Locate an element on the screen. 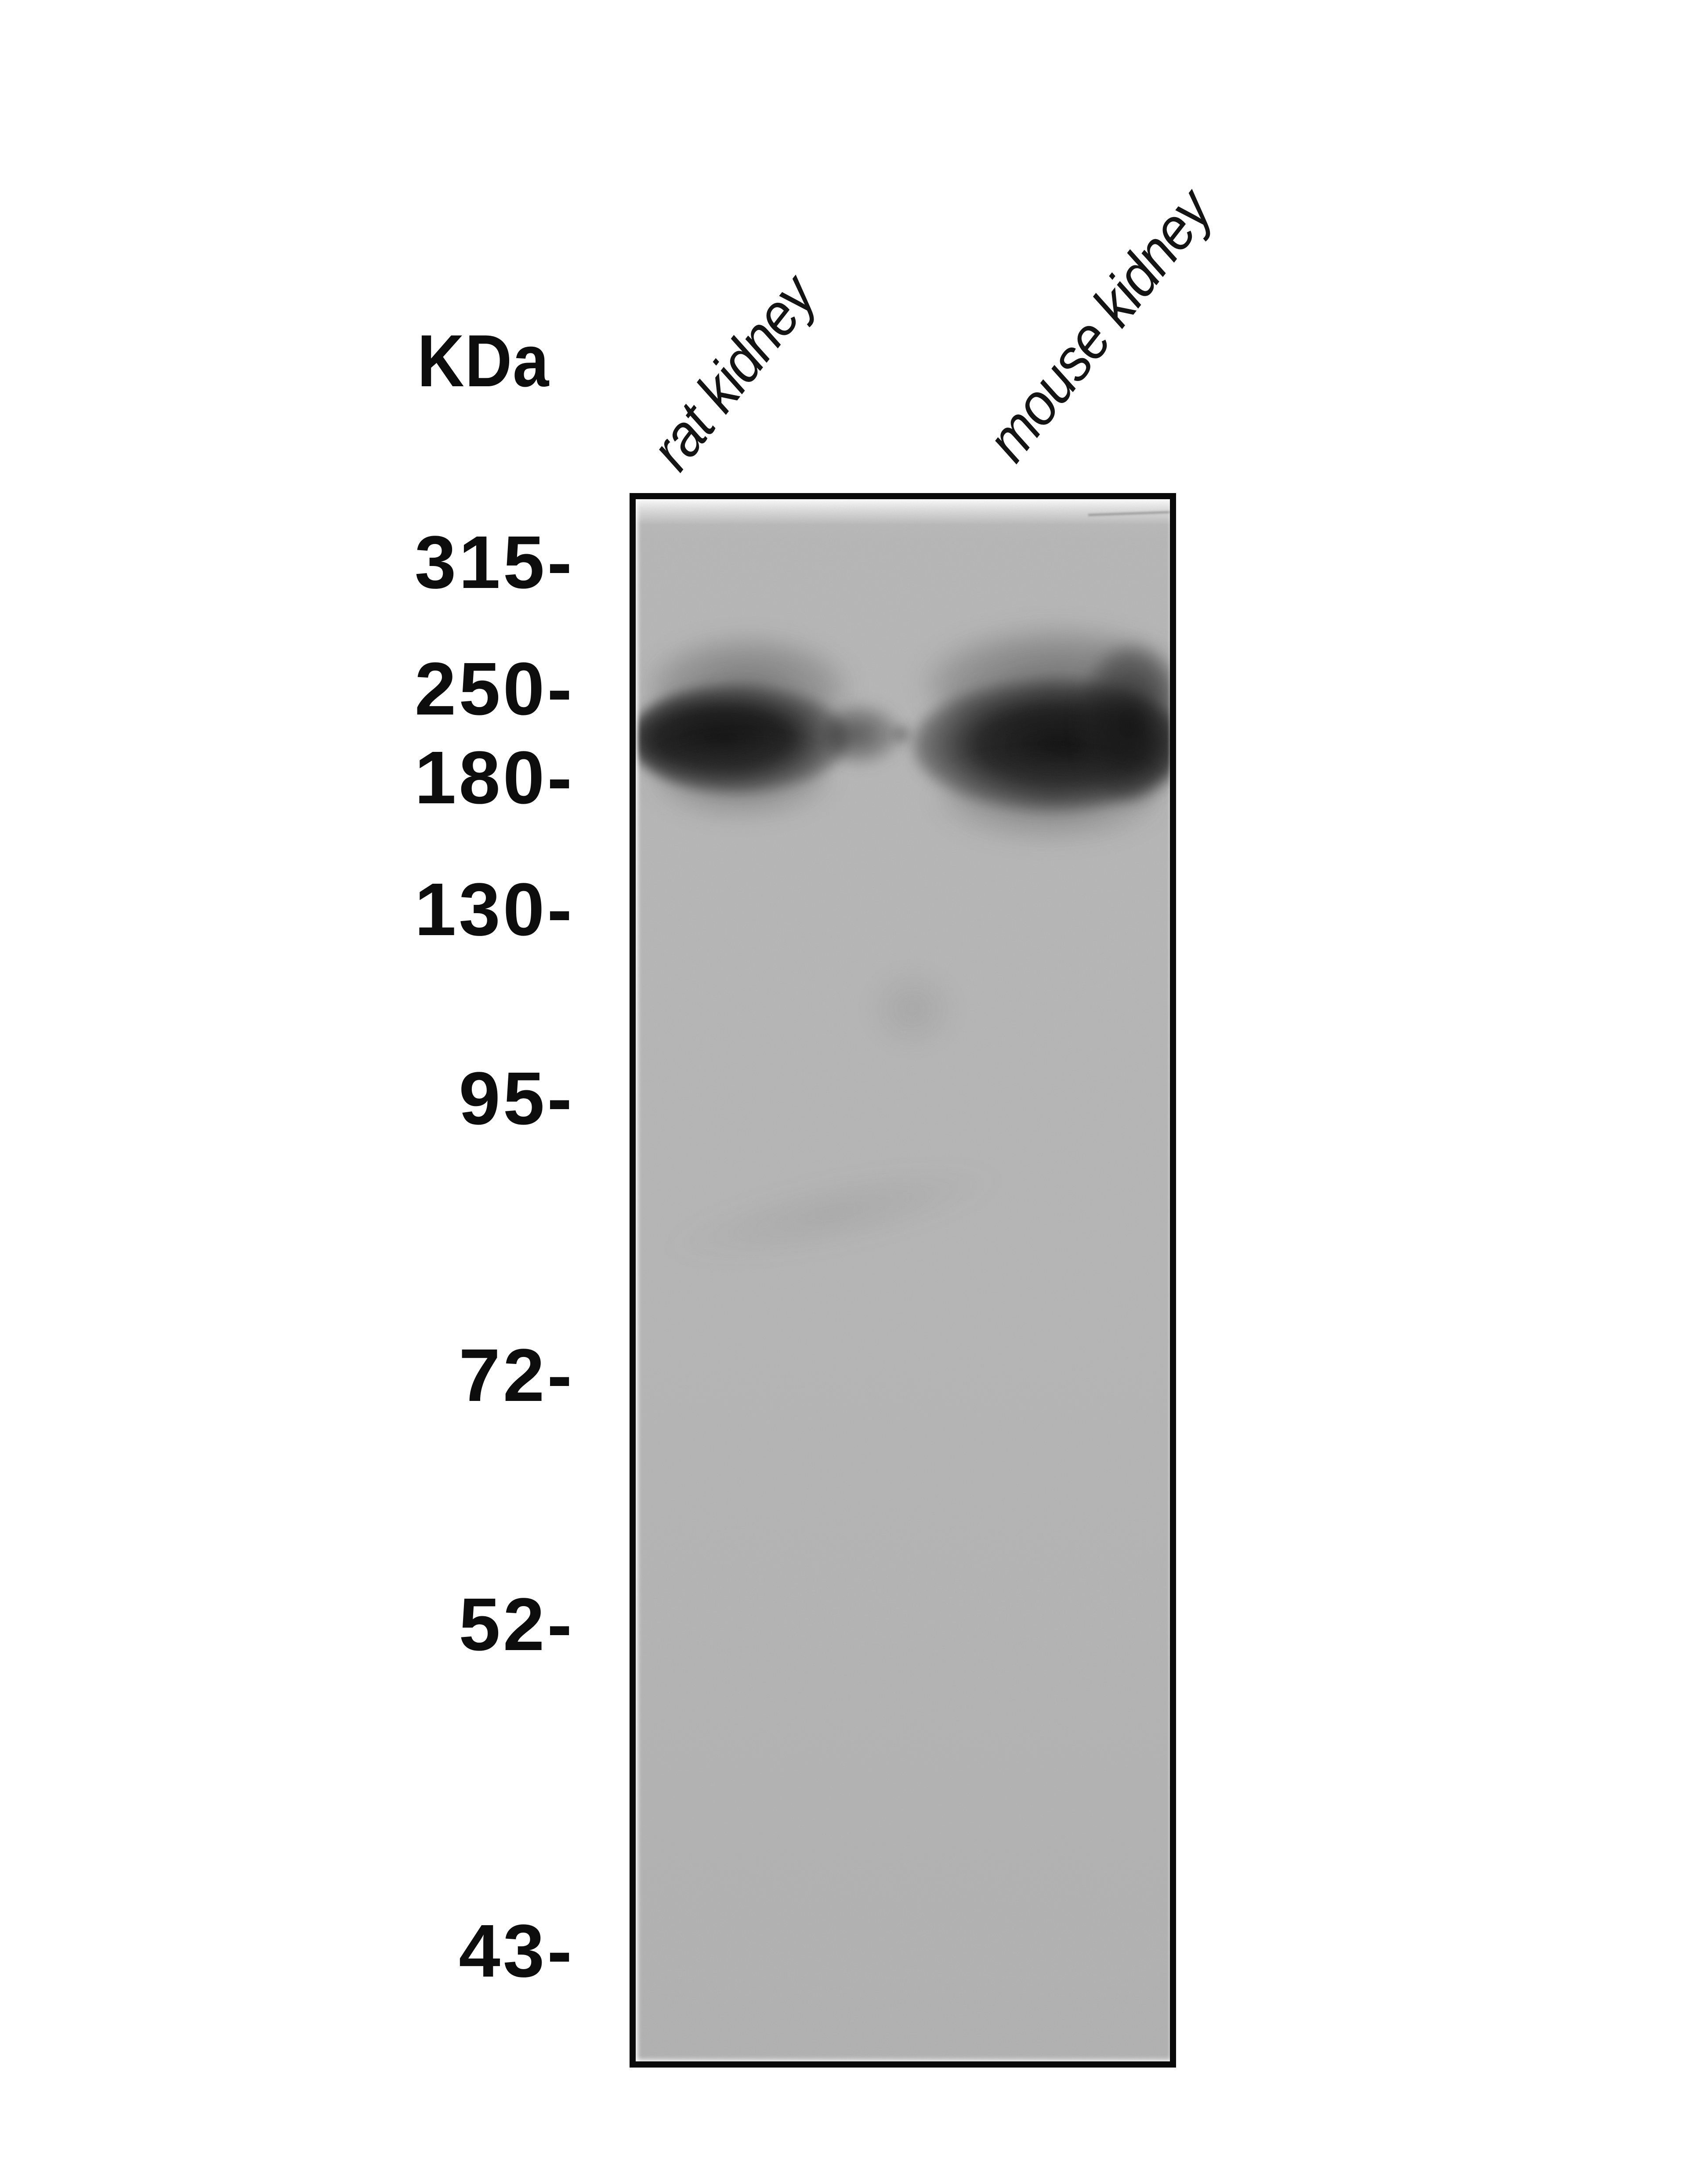 Image resolution: width=1687 pixels, height=2184 pixels. lane-label-rat-kidney: rat kidney is located at coordinates (732, 373).